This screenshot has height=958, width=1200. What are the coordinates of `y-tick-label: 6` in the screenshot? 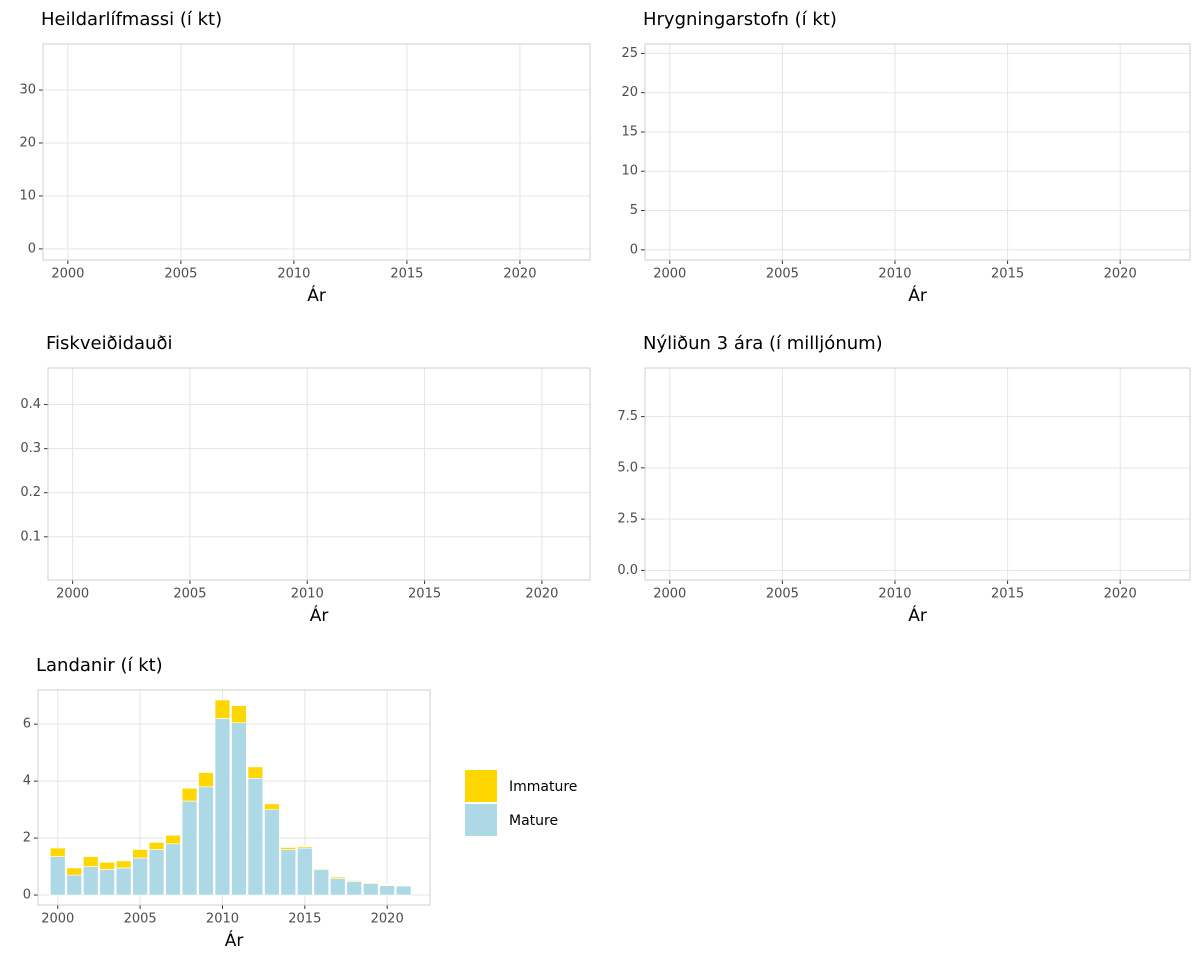 It's located at (27, 724).